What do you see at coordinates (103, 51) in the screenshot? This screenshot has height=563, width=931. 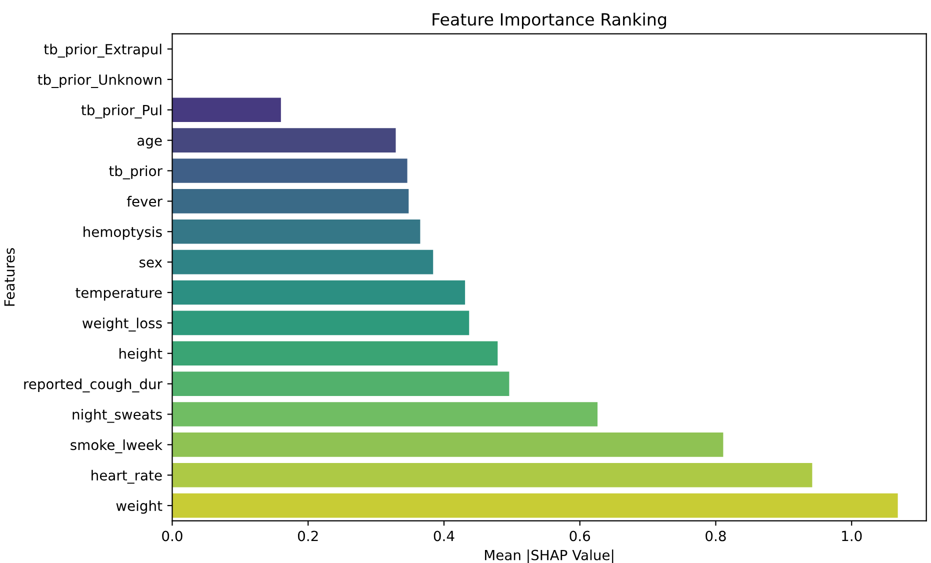 I see `y-tick-label: tb_prior_Extrapul` at bounding box center [103, 51].